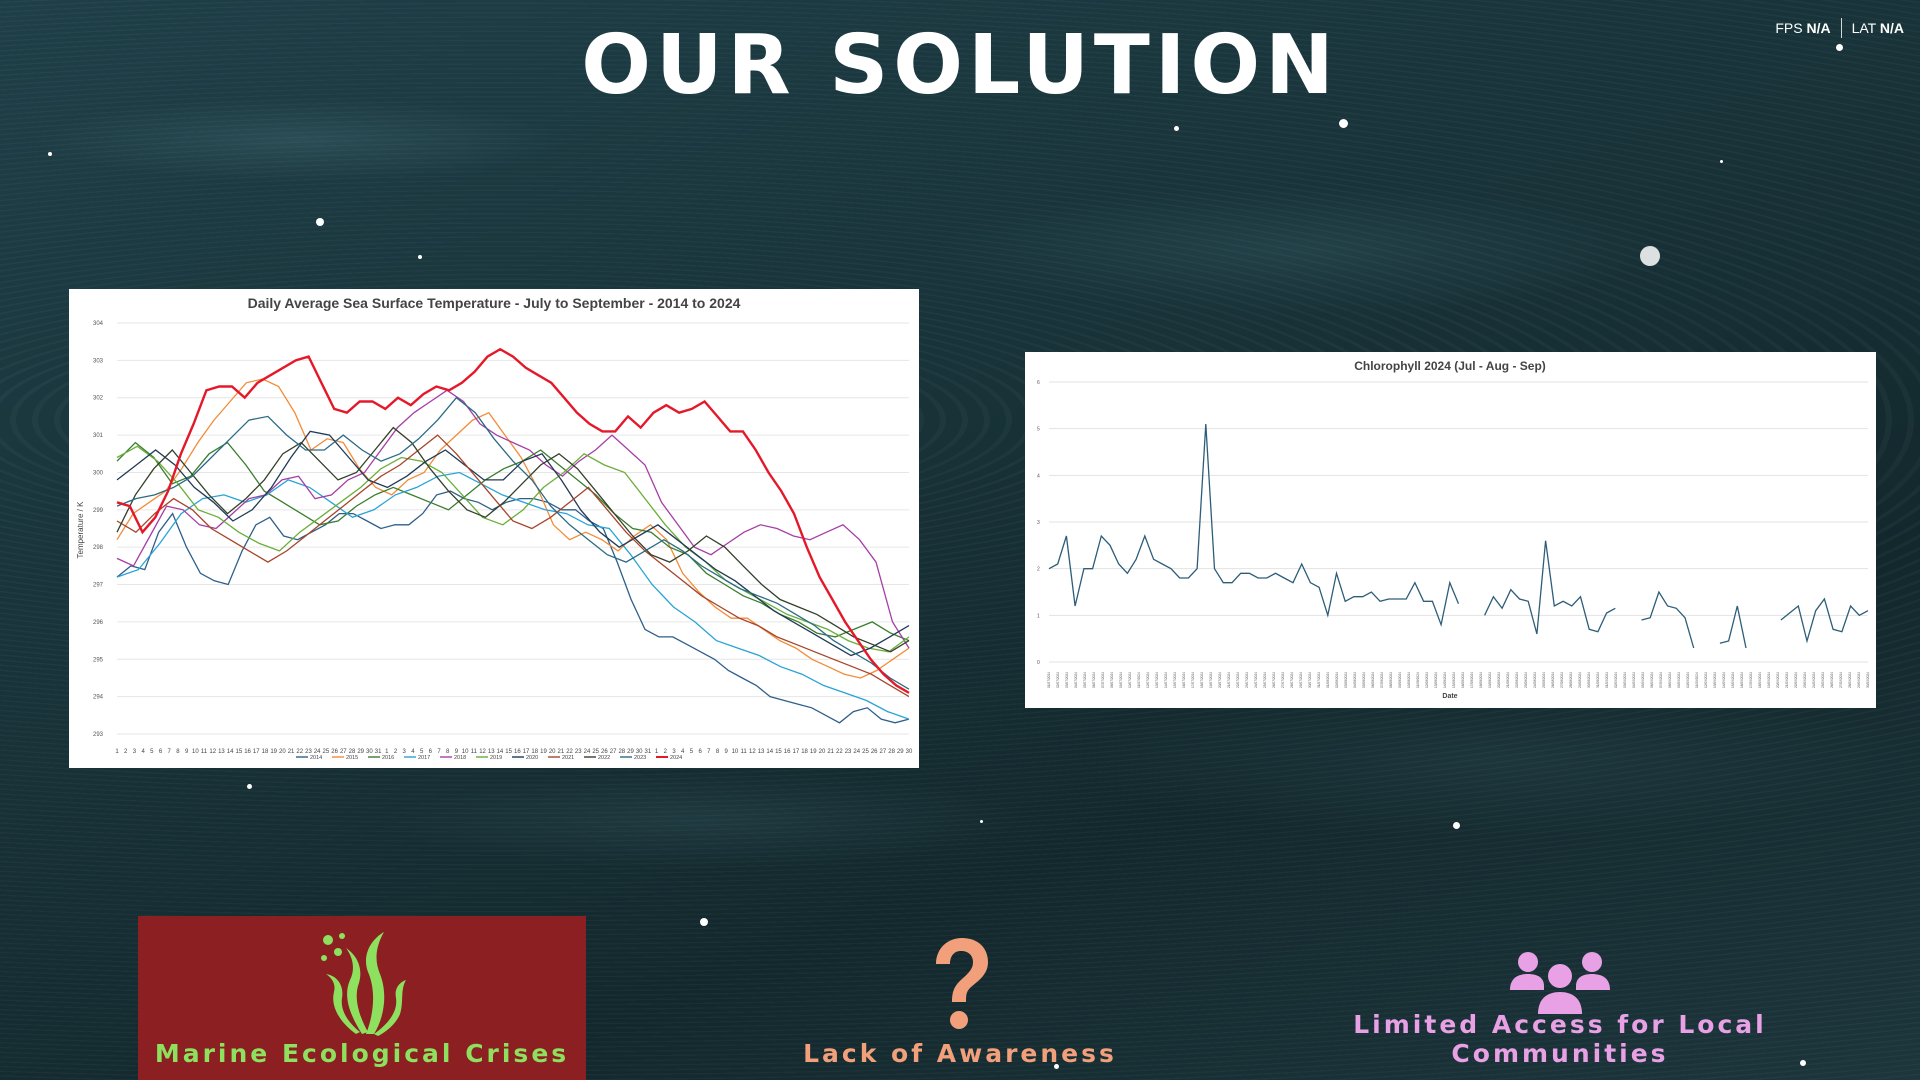 Image resolution: width=1920 pixels, height=1080 pixels. What do you see at coordinates (568, 758) in the screenshot?
I see `legend-label: 2021` at bounding box center [568, 758].